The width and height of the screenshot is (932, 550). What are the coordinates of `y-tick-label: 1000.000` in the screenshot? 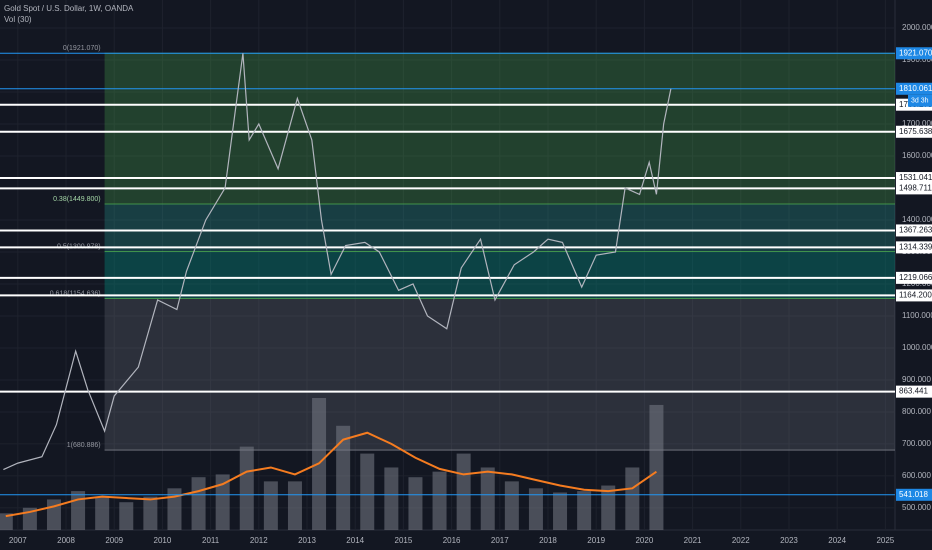 It's located at (917, 347).